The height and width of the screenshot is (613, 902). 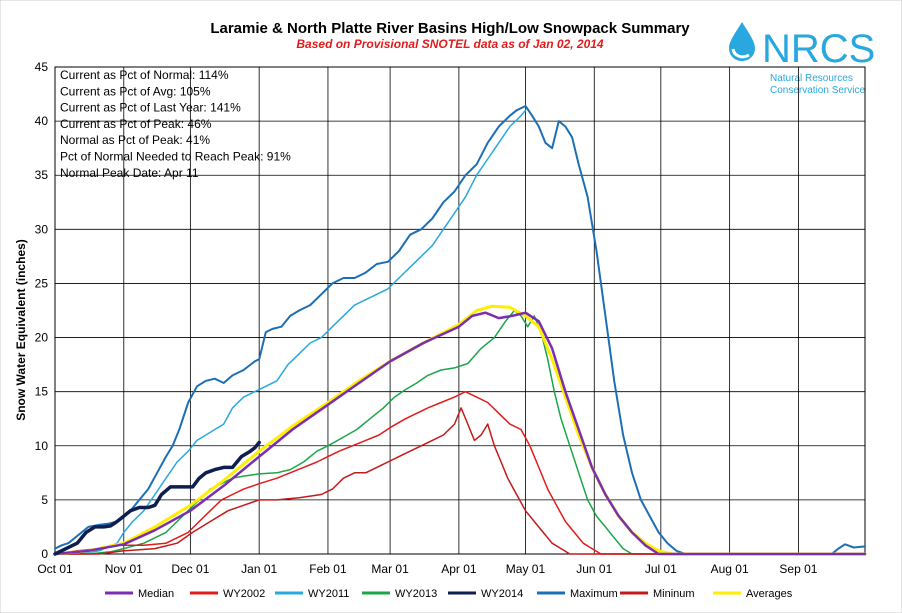 What do you see at coordinates (730, 569) in the screenshot?
I see `x-tick-label: Aug 01` at bounding box center [730, 569].